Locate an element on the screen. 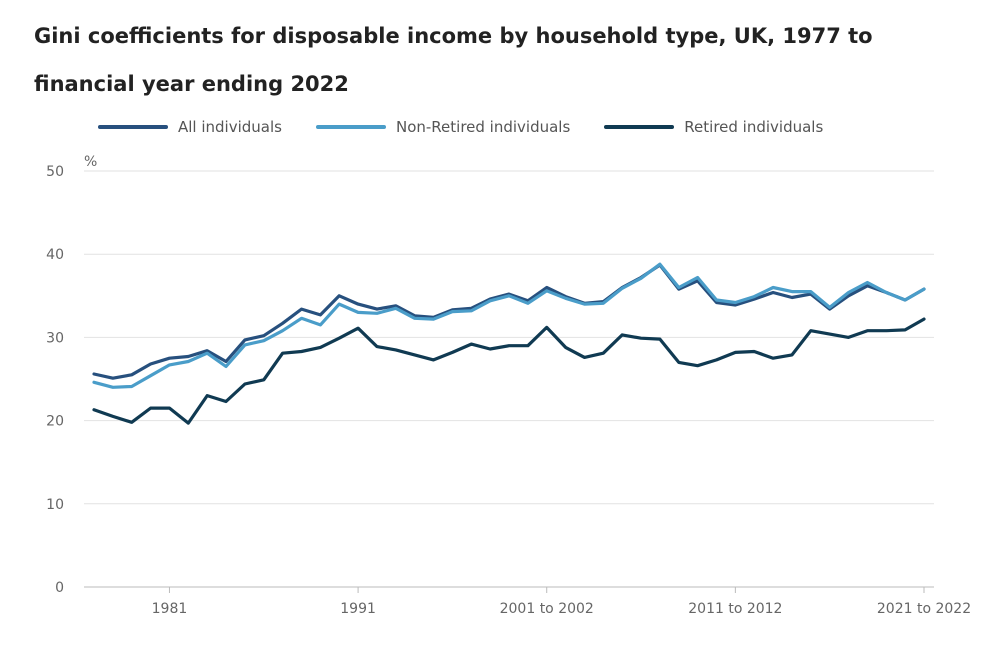 This screenshot has width=1000, height=665. series-line-all-individuals is located at coordinates (509, 321).